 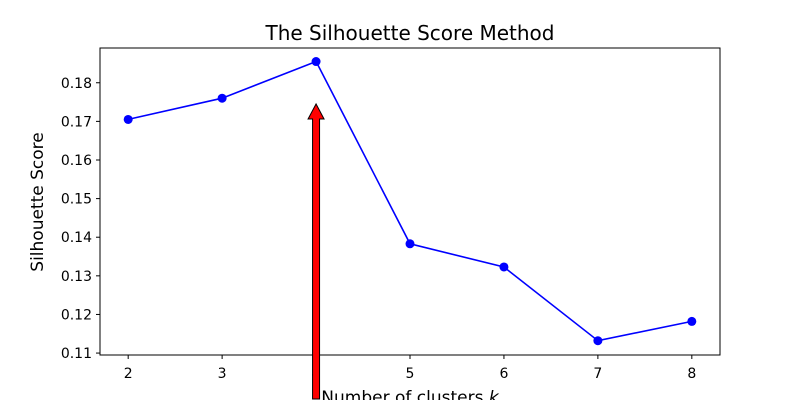 I want to click on y-axis-title: Silhouette Score, so click(x=38, y=201).